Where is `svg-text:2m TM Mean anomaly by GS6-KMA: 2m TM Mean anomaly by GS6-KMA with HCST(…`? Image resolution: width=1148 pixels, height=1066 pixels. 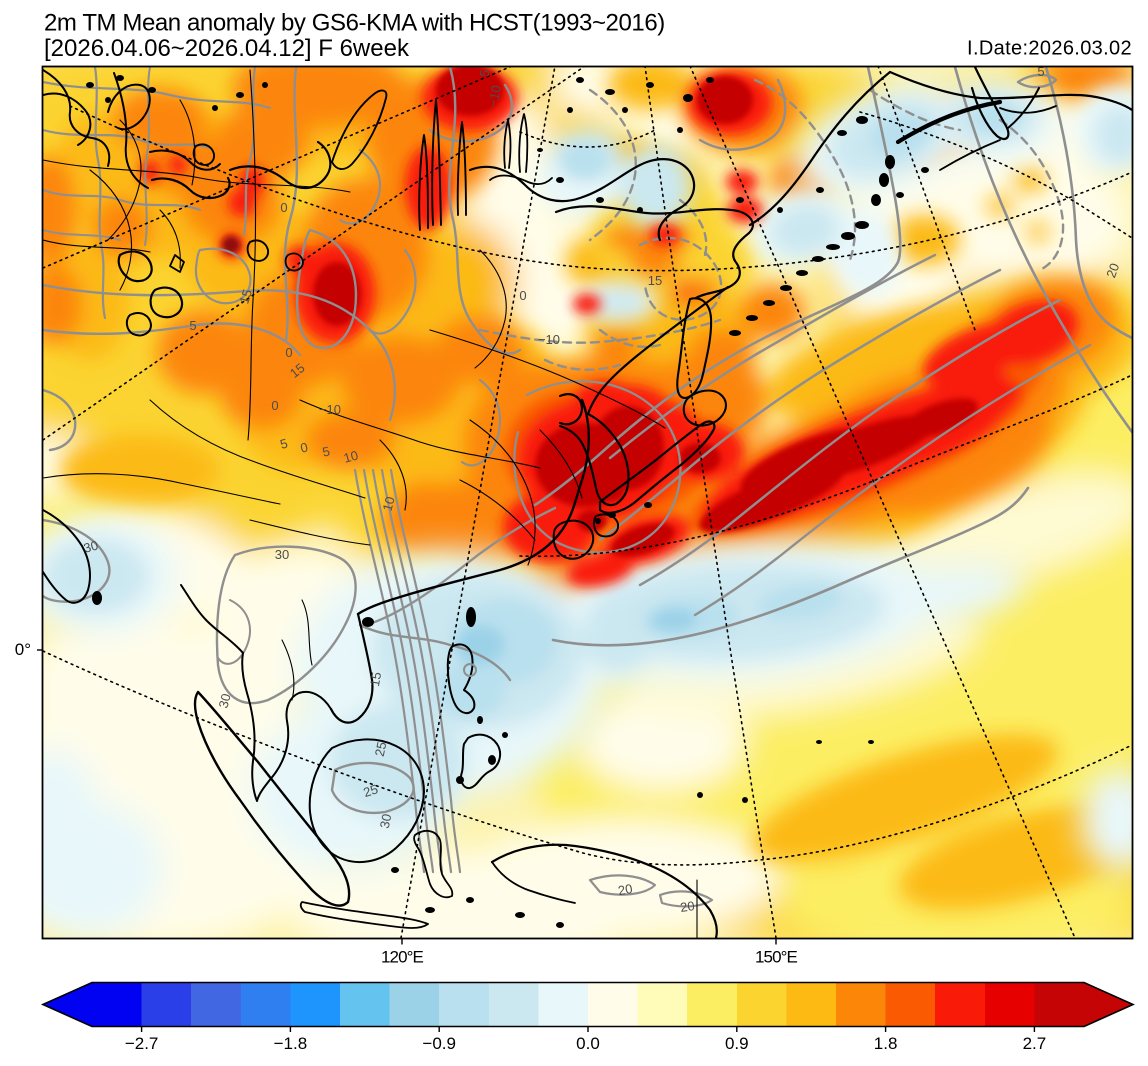 svg-text:2m TM Mean anomaly by GS6-KMA: 2m TM Mean anomaly by GS6-KMA with HCST(… is located at coordinates (354, 23).